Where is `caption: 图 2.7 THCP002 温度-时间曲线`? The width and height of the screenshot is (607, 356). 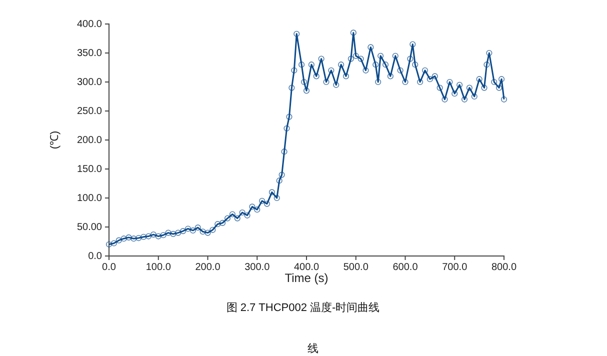
caption: 图 2.7 THCP002 温度-时间曲线 is located at coordinates (303, 307).